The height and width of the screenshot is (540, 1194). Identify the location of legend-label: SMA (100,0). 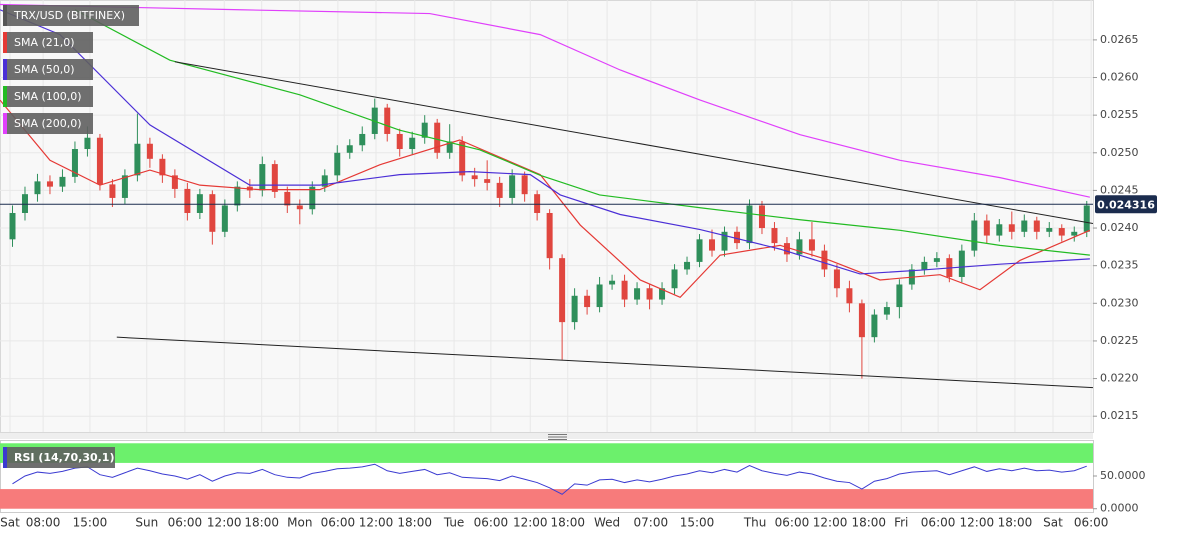
(48, 96).